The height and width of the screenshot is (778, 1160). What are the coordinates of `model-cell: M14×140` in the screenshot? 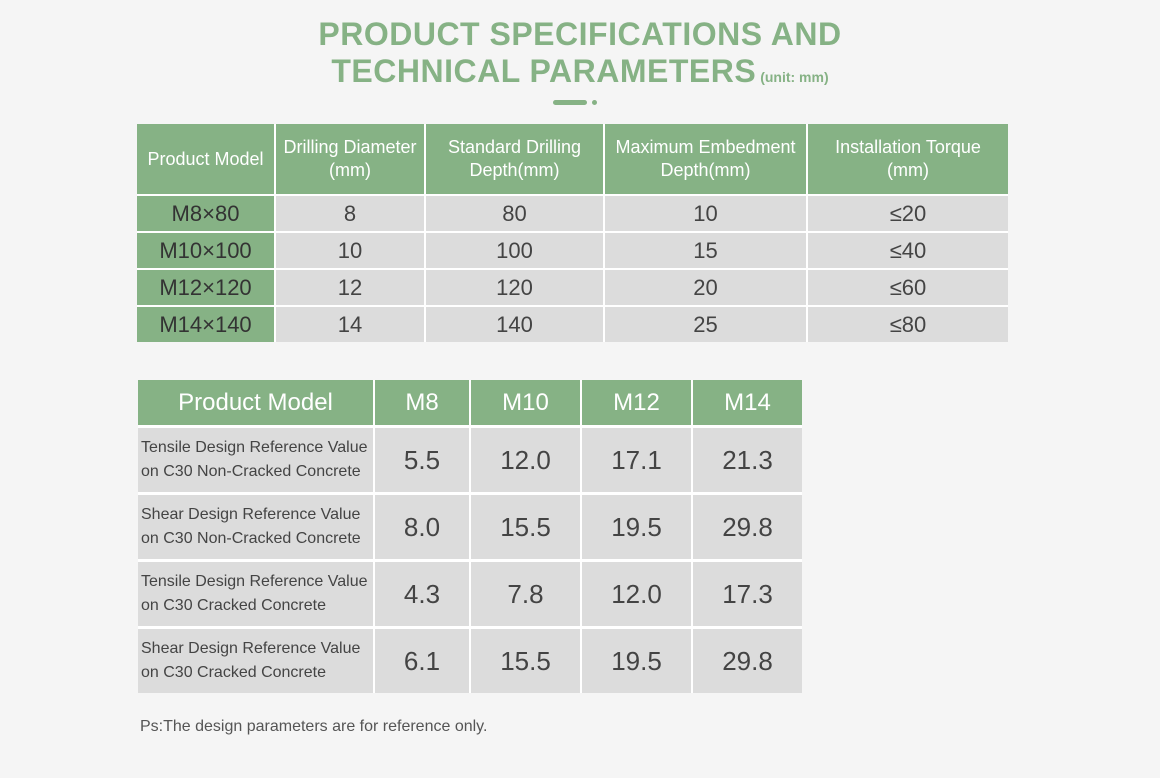 It's located at (206, 324).